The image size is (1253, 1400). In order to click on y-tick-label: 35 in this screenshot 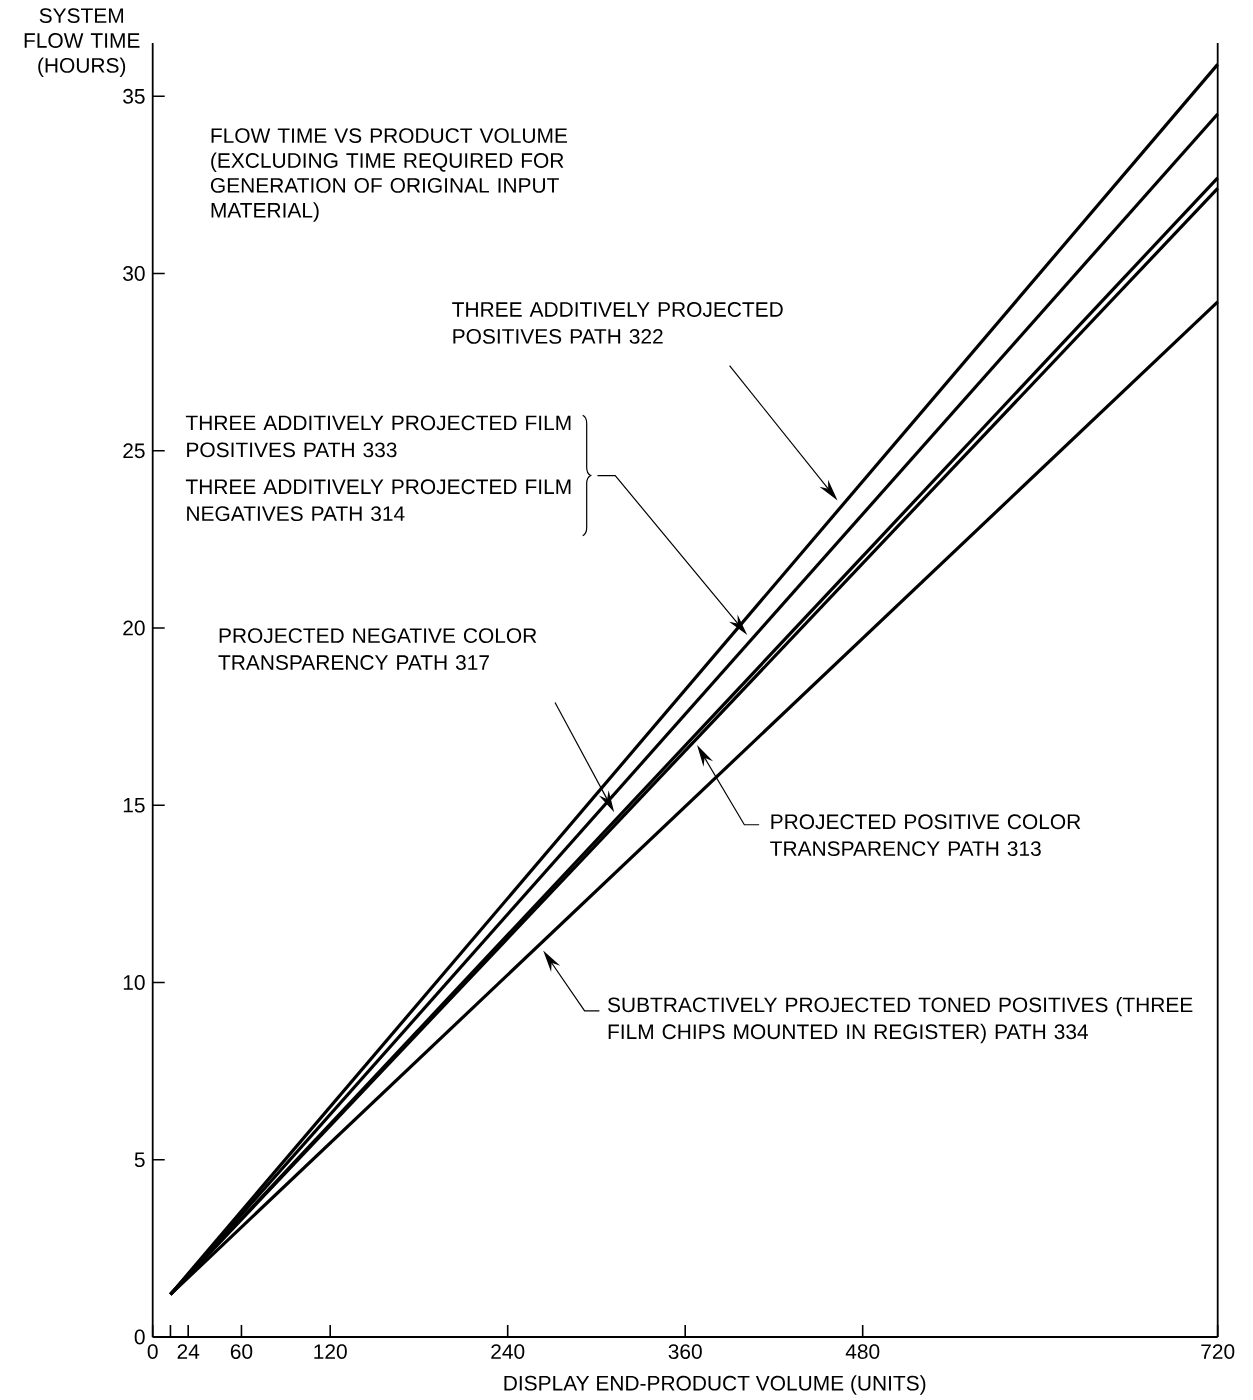, I will do `click(134, 96)`.